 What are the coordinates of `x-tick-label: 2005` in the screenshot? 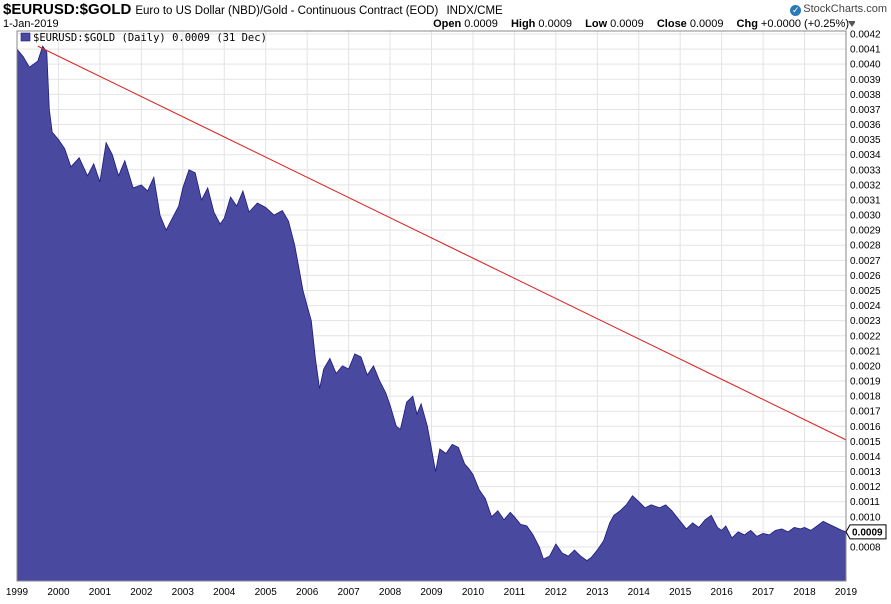 It's located at (266, 592).